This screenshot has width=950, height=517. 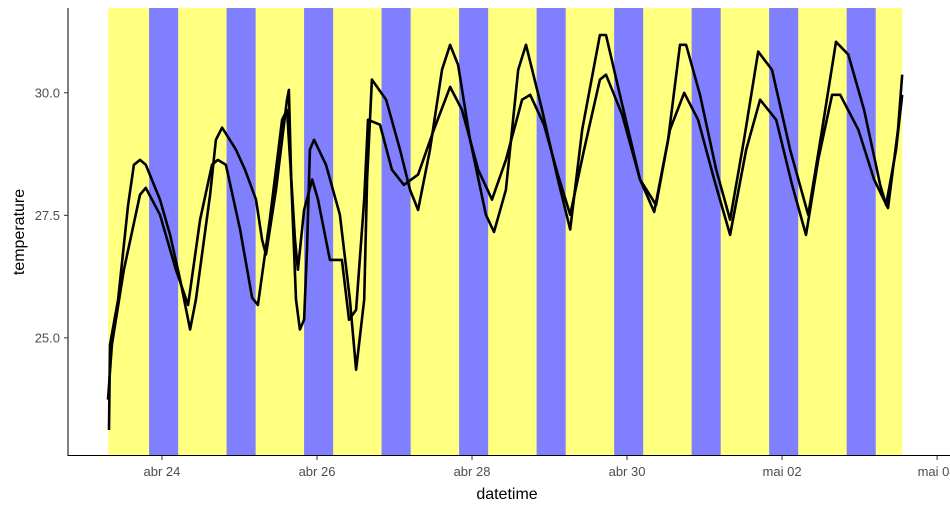 I want to click on x-axis-title: datetime, so click(x=506, y=494).